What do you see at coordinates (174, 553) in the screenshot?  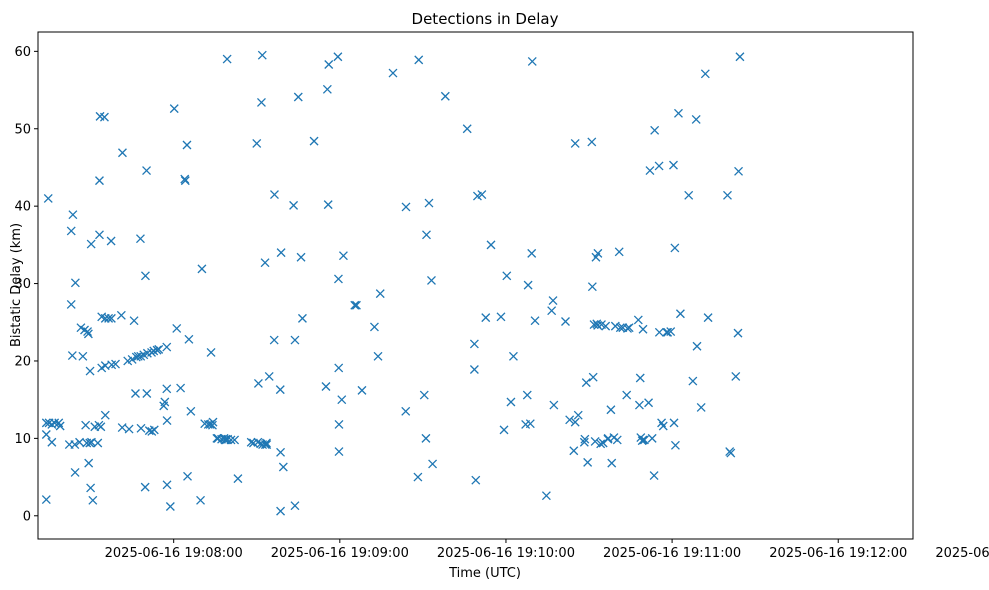 I see `x-tick-label: 2025-06-16 19:08:00` at bounding box center [174, 553].